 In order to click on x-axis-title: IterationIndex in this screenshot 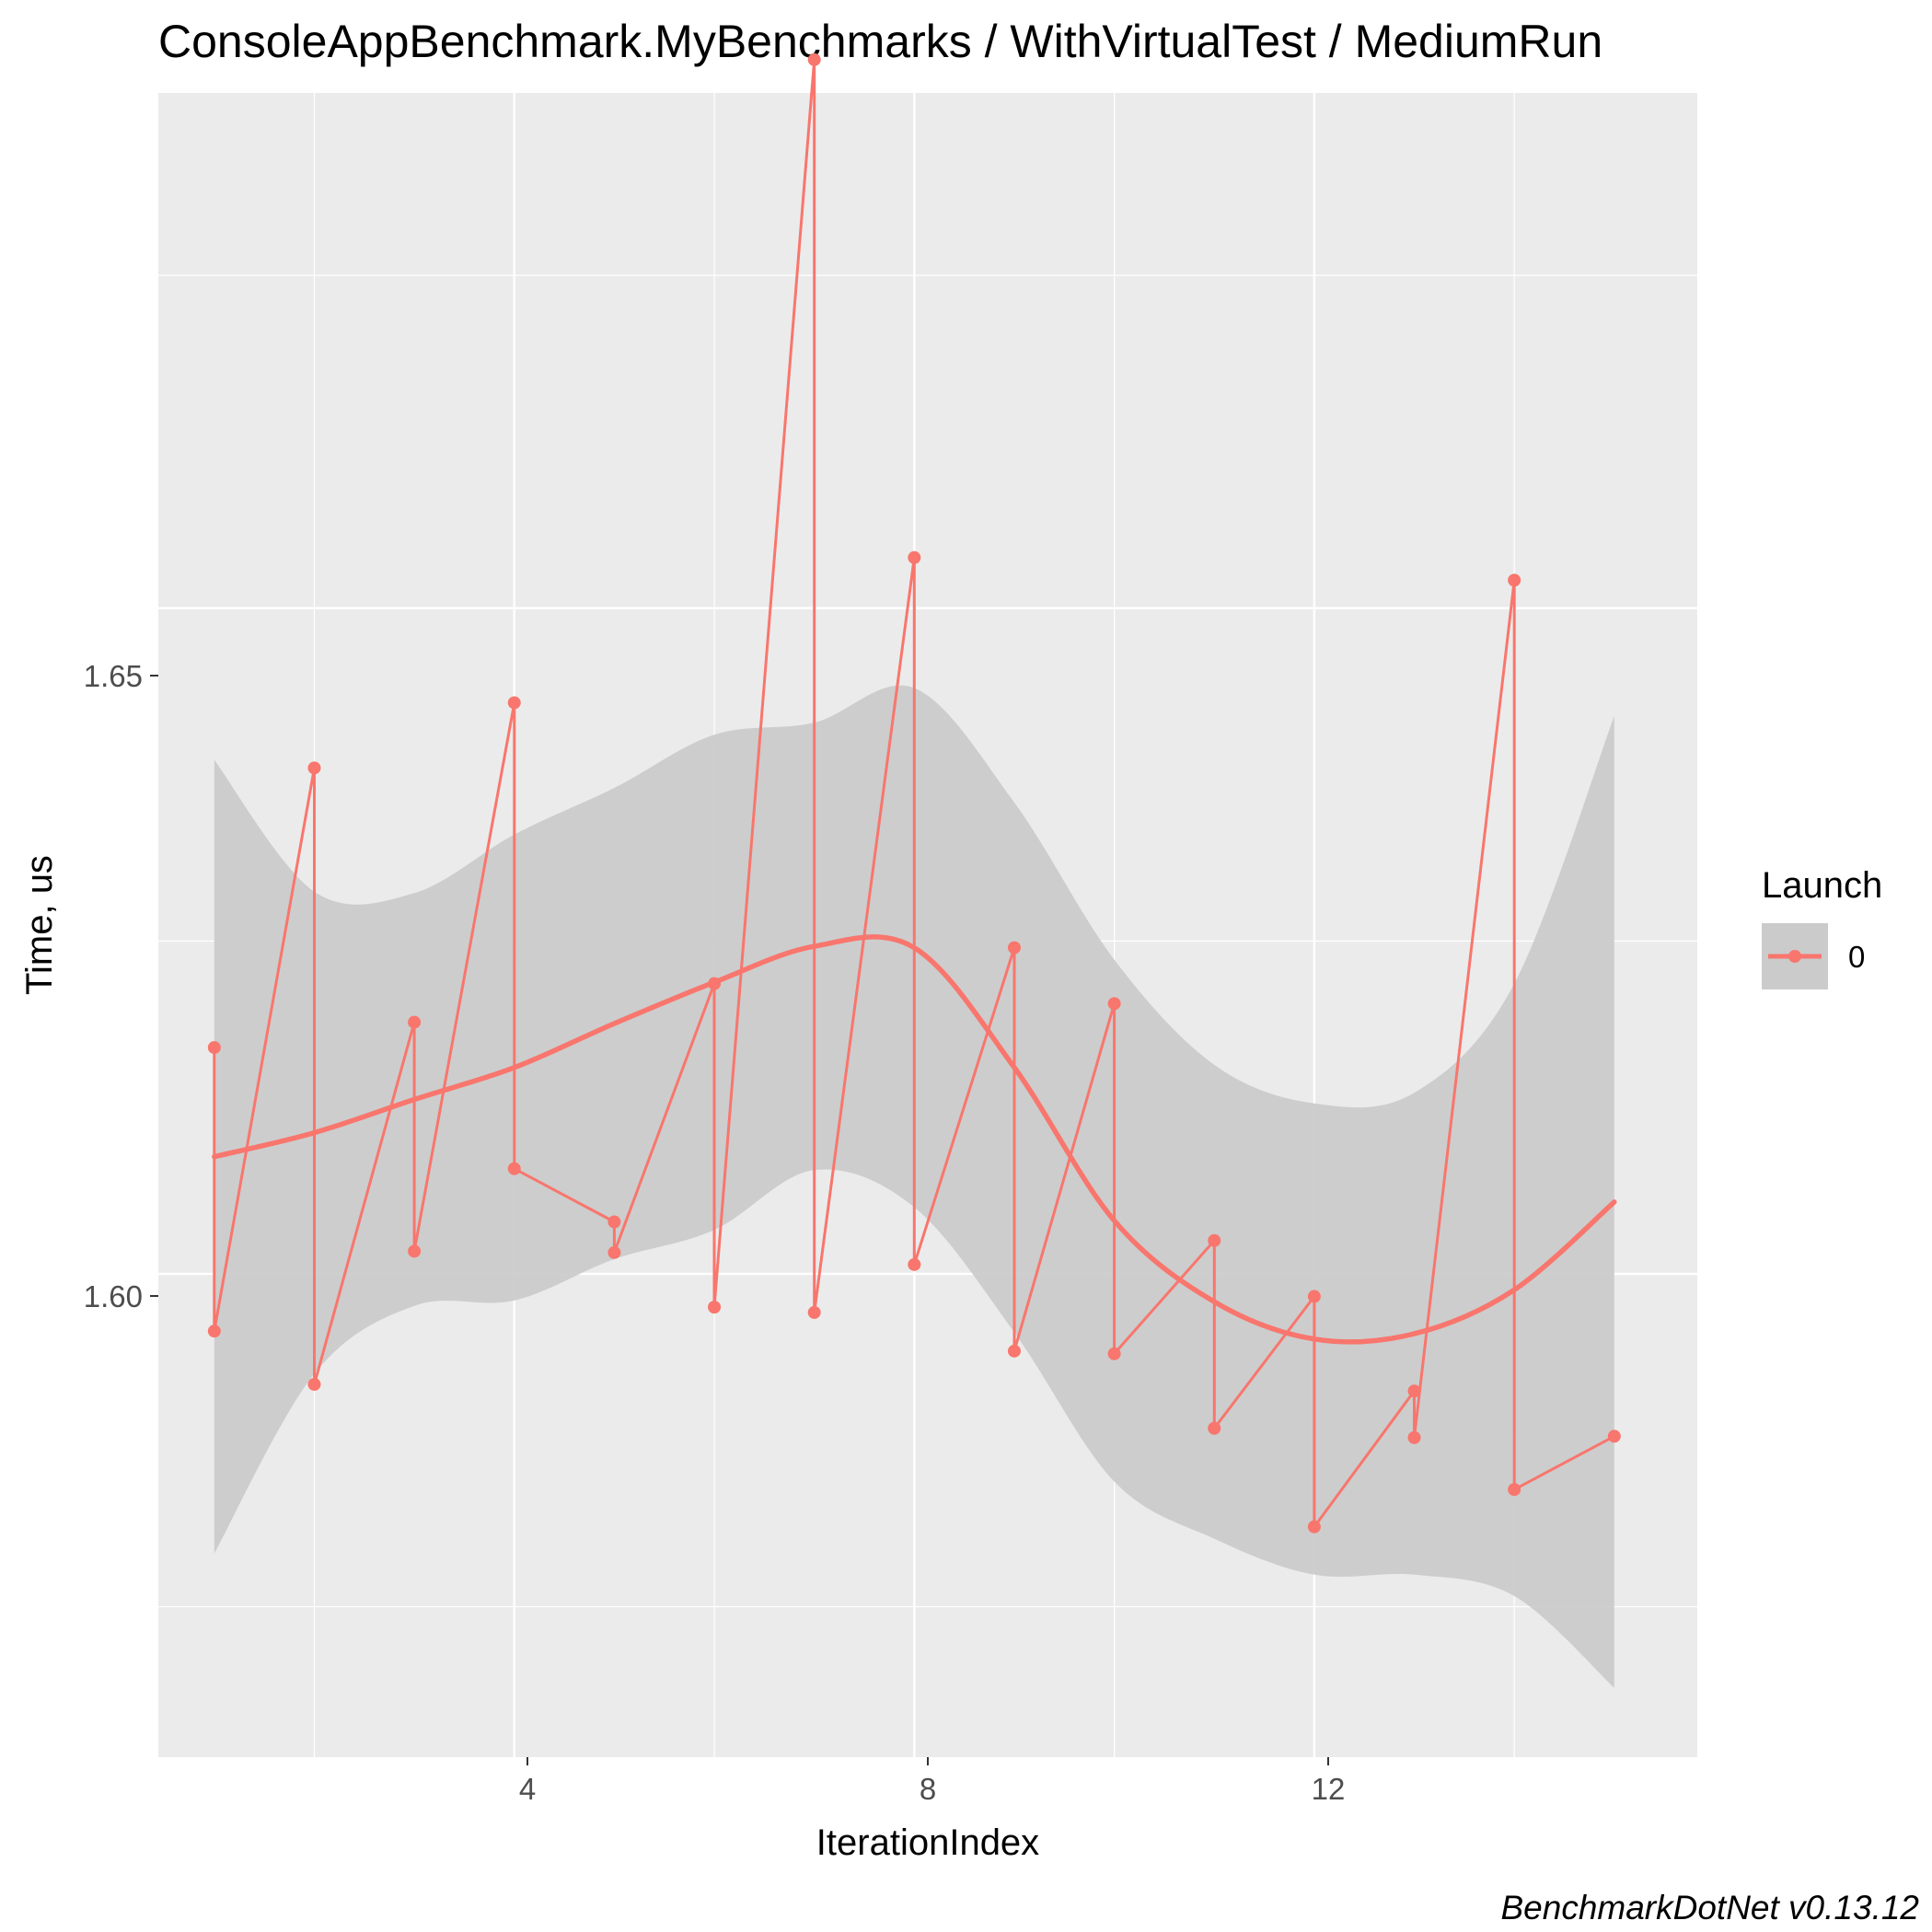, I will do `click(928, 1843)`.